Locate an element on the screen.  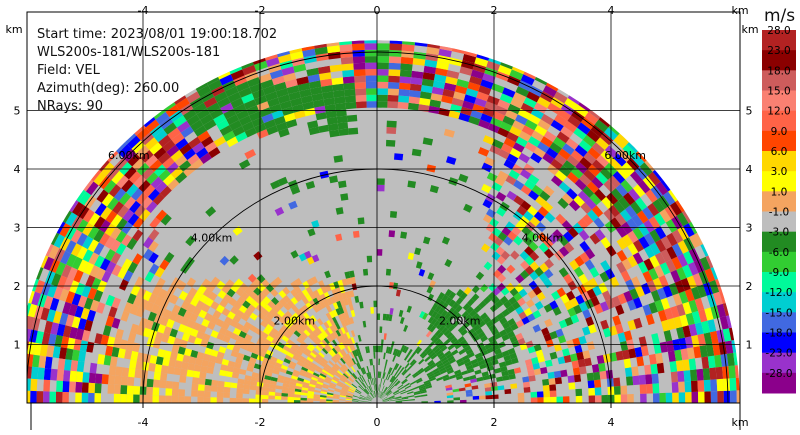
colorbar-tick-label: -23.0 is located at coordinates (778, 354).